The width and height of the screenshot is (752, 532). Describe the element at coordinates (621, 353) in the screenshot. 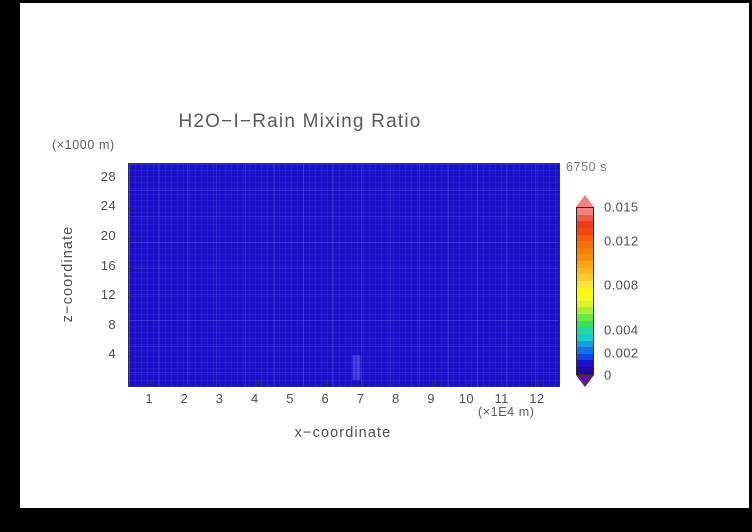

I see `colorbar-tick-label: 0.002` at that location.